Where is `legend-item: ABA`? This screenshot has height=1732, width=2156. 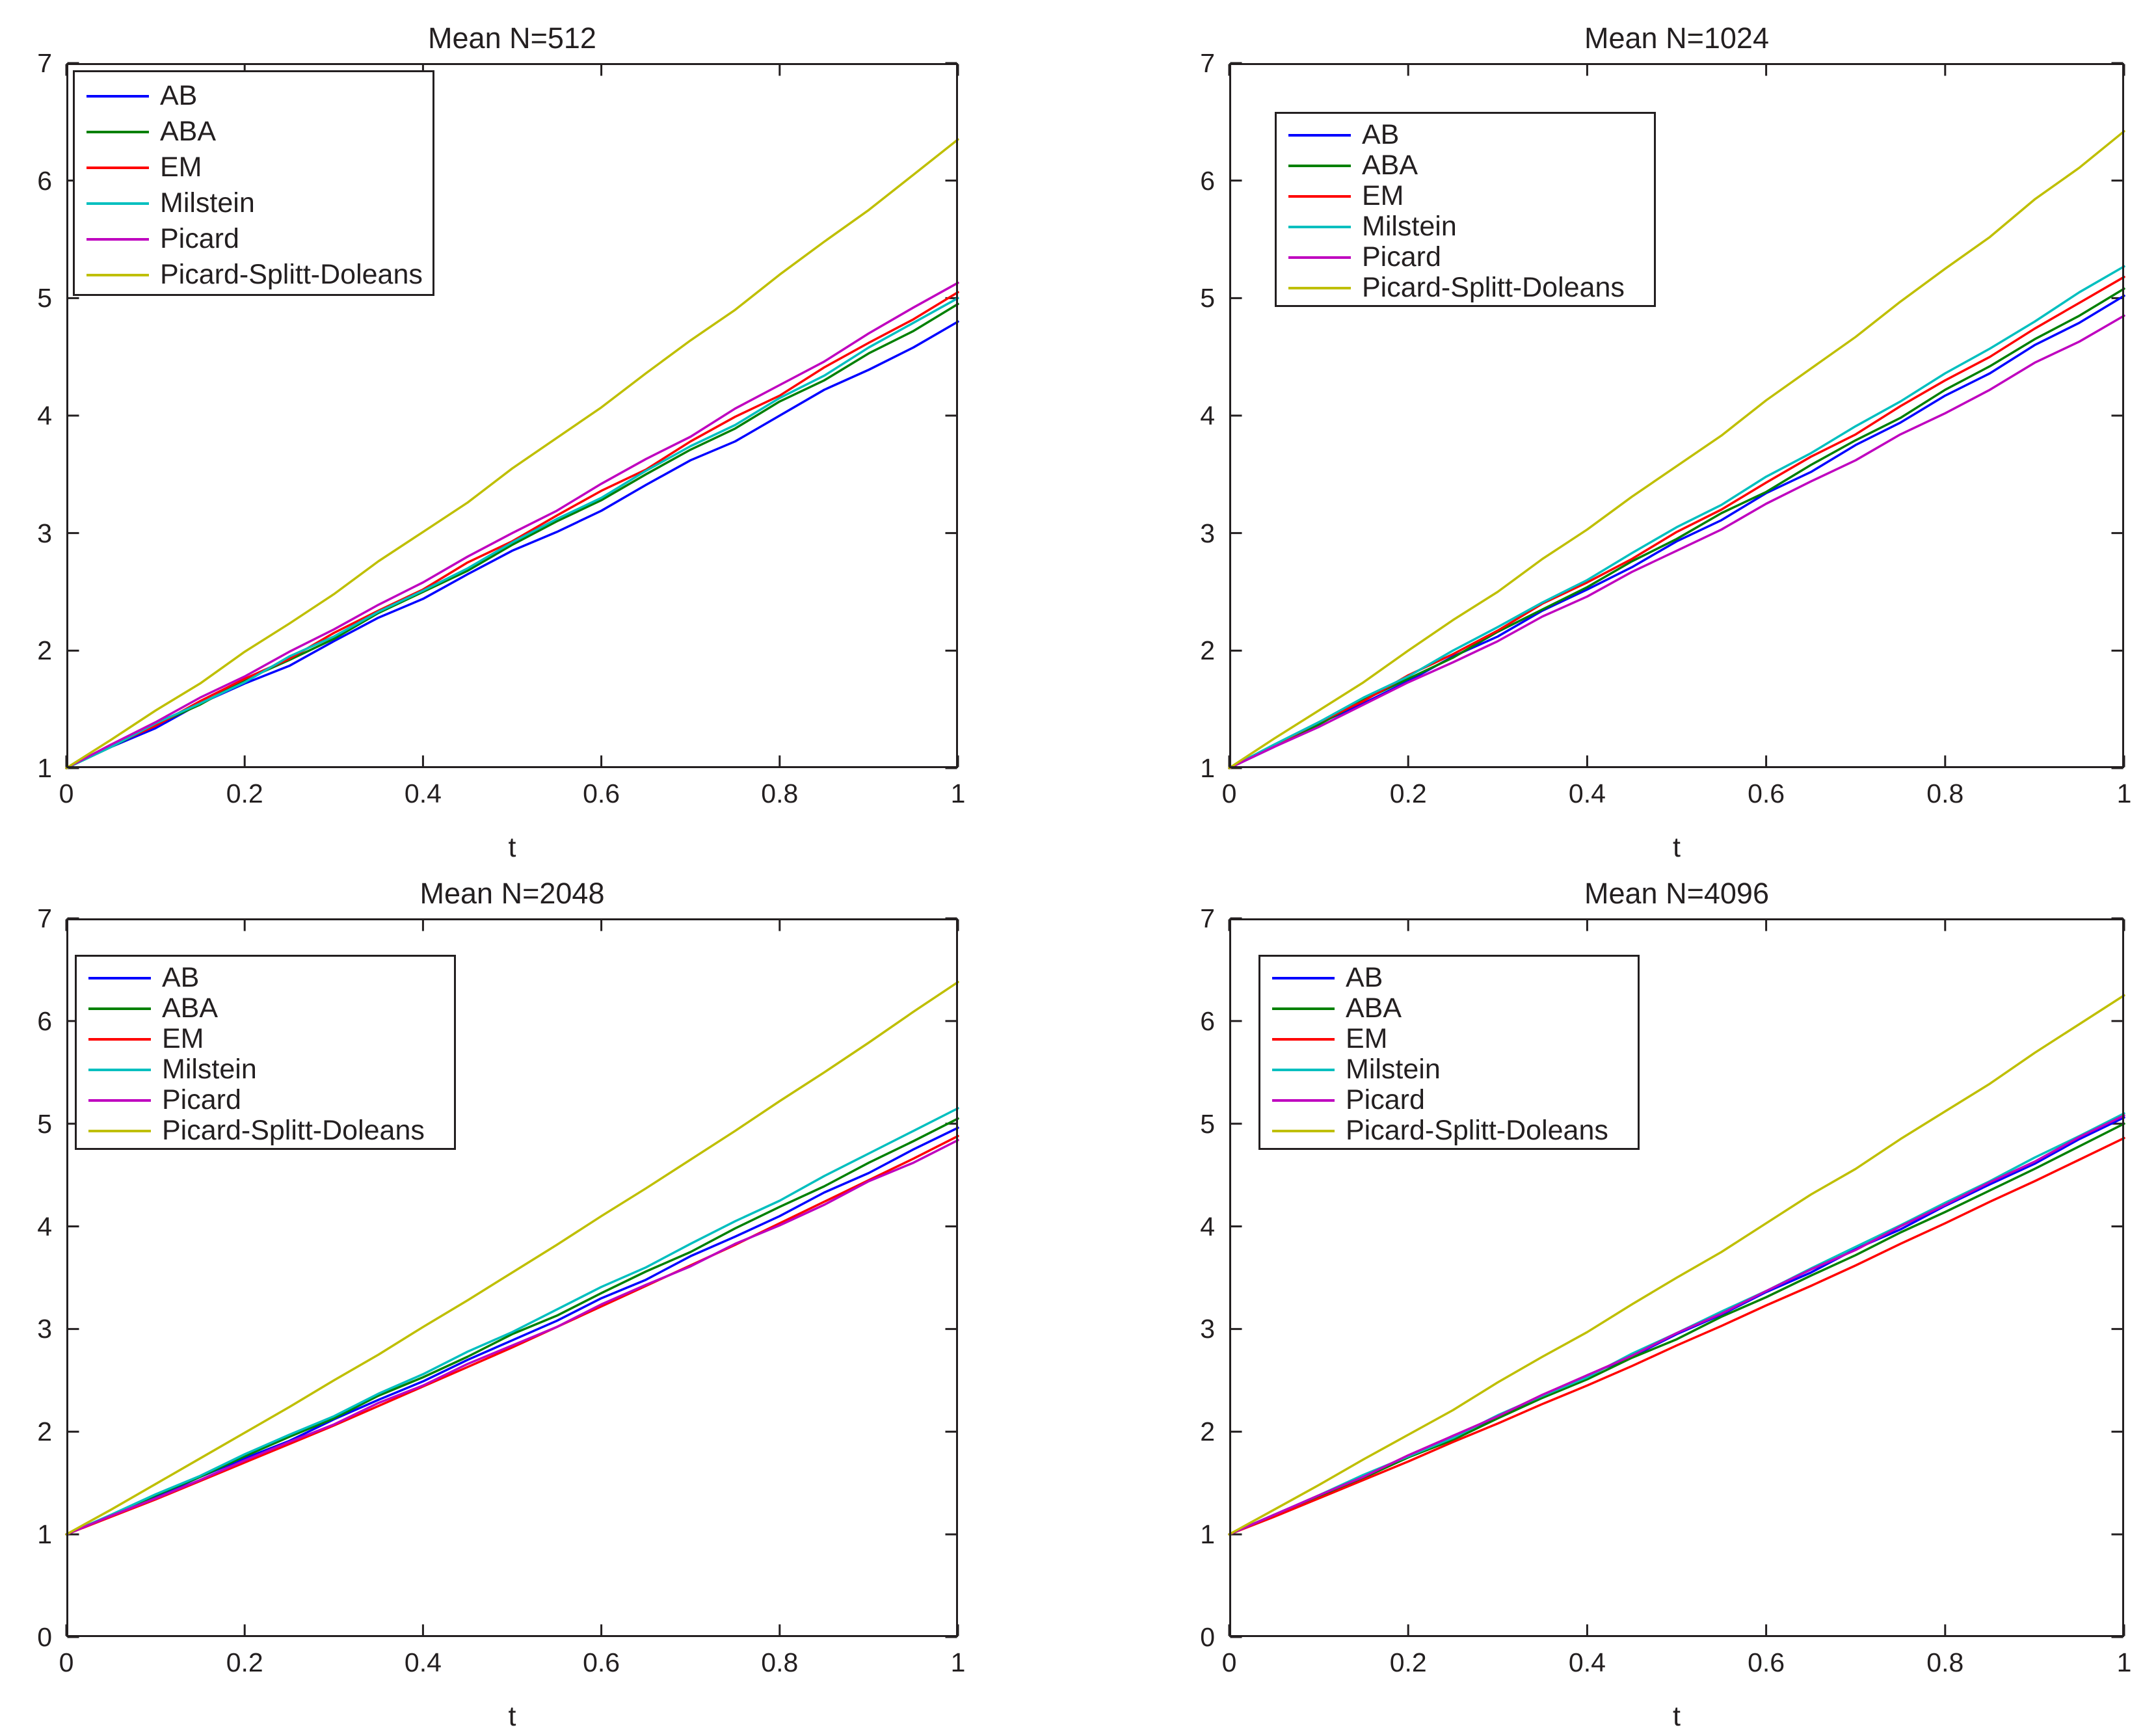 legend-item: ABA is located at coordinates (1465, 166).